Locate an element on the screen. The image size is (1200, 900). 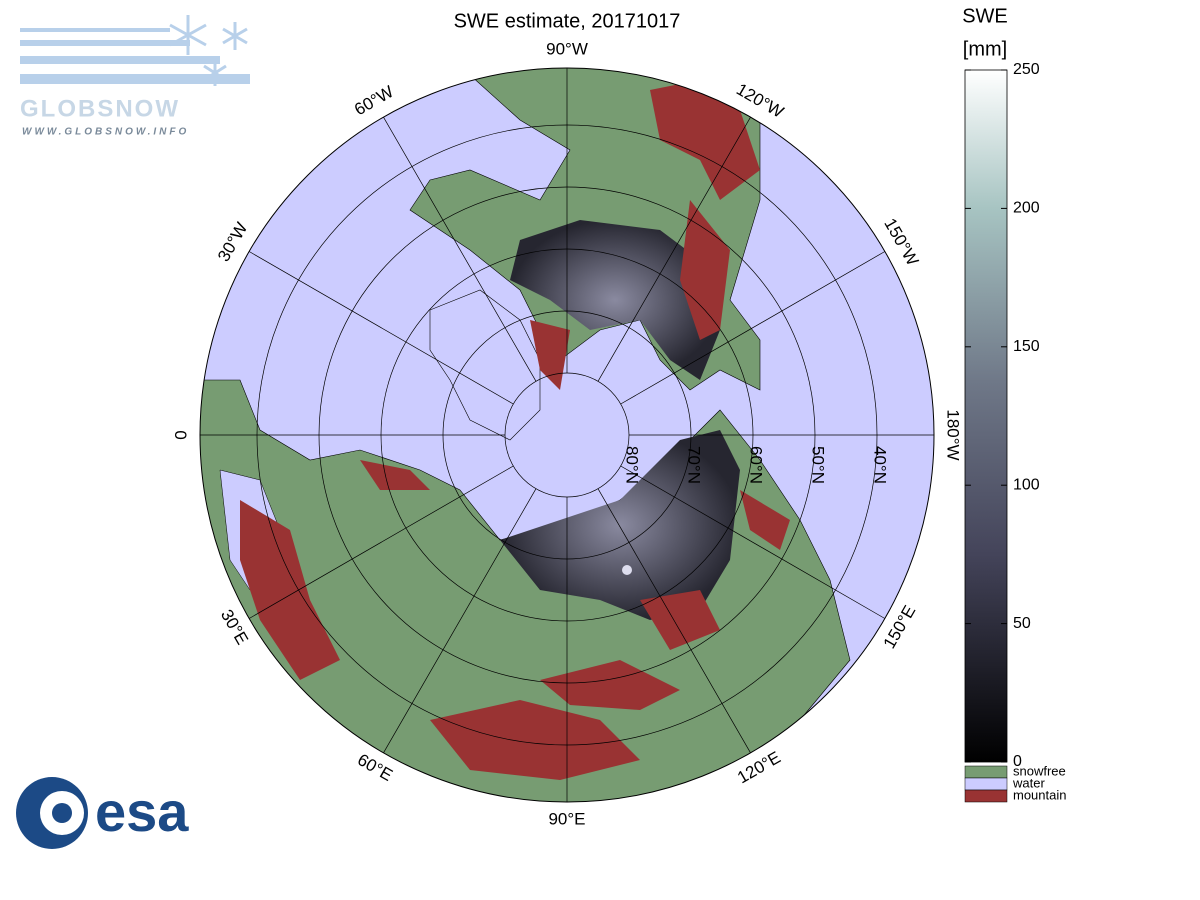
globsnow-logo: GLOBSNOW WWW.GLOBSNOW.INFO is located at coordinates (135, 76).